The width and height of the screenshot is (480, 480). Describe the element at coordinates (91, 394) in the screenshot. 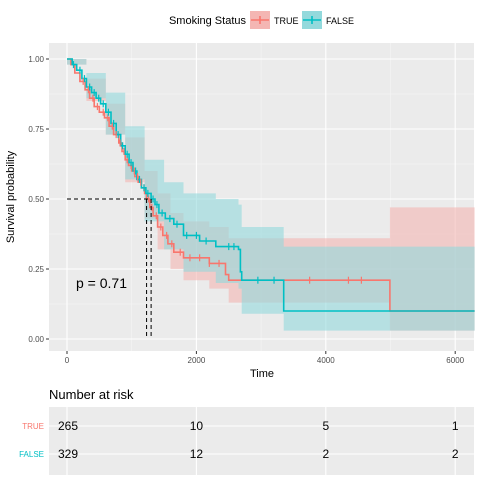

I see `risk-table-title: Number at risk` at that location.